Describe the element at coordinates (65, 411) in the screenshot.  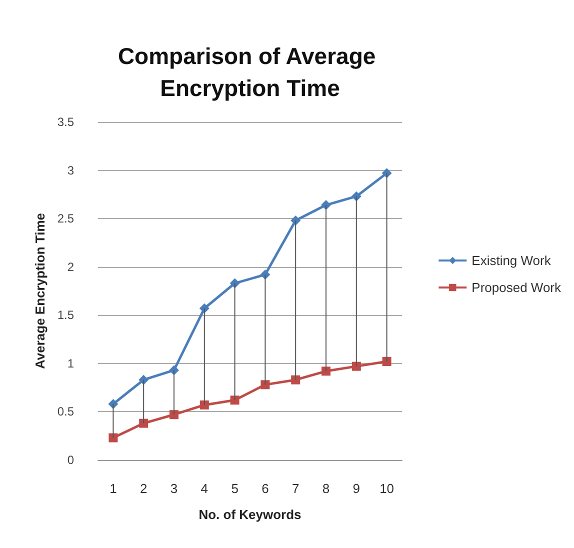
I see `y-tick-label: 0.5` at that location.